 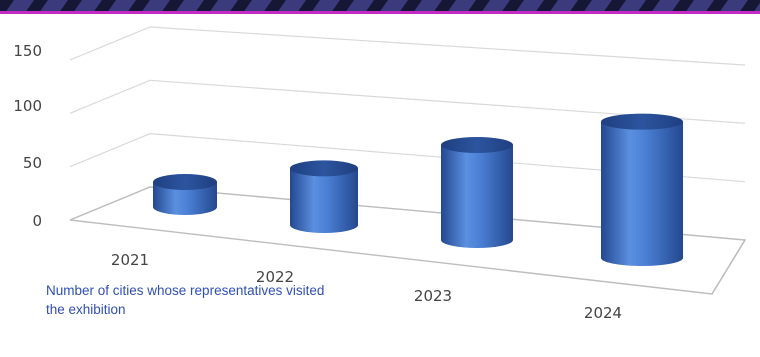 What do you see at coordinates (603, 313) in the screenshot?
I see `x-category-label: 2024` at bounding box center [603, 313].